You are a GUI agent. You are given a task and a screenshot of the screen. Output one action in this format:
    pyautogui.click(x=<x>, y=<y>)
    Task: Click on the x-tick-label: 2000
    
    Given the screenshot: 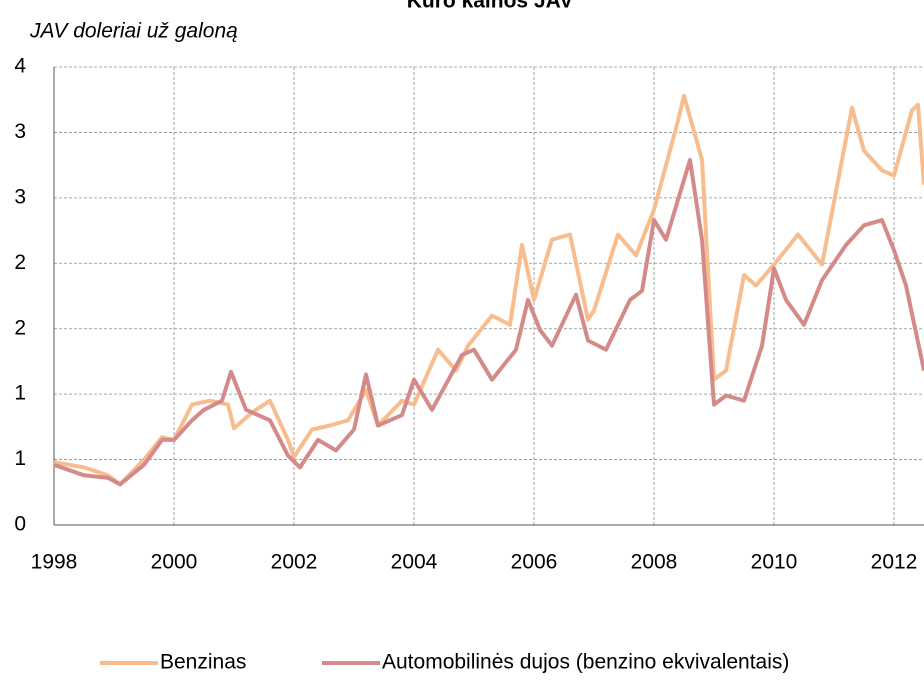 What is the action you would take?
    pyautogui.click(x=174, y=562)
    